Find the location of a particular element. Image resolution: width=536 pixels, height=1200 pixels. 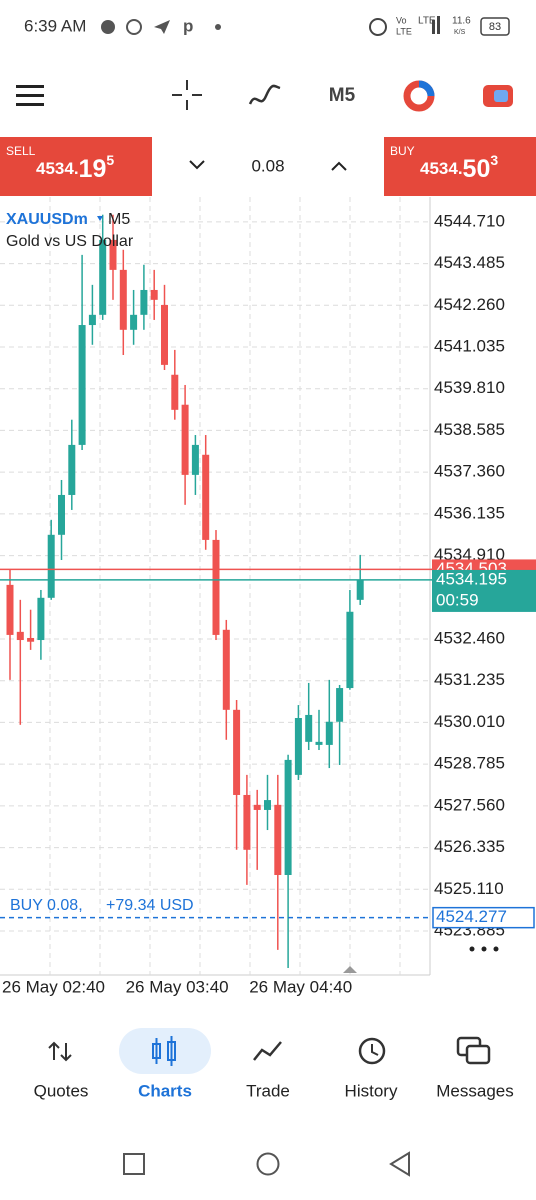

network-label: Vo is located at coordinates (401, 20).